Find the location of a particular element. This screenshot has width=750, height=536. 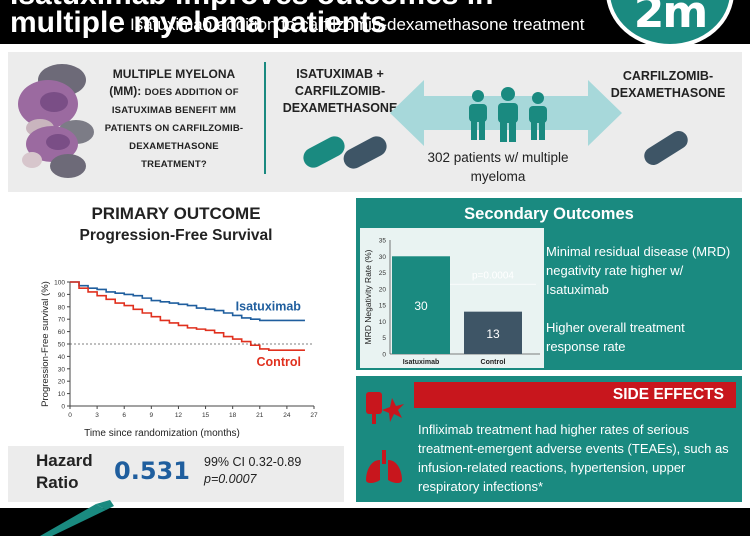

lungs-icon is located at coordinates (384, 466).